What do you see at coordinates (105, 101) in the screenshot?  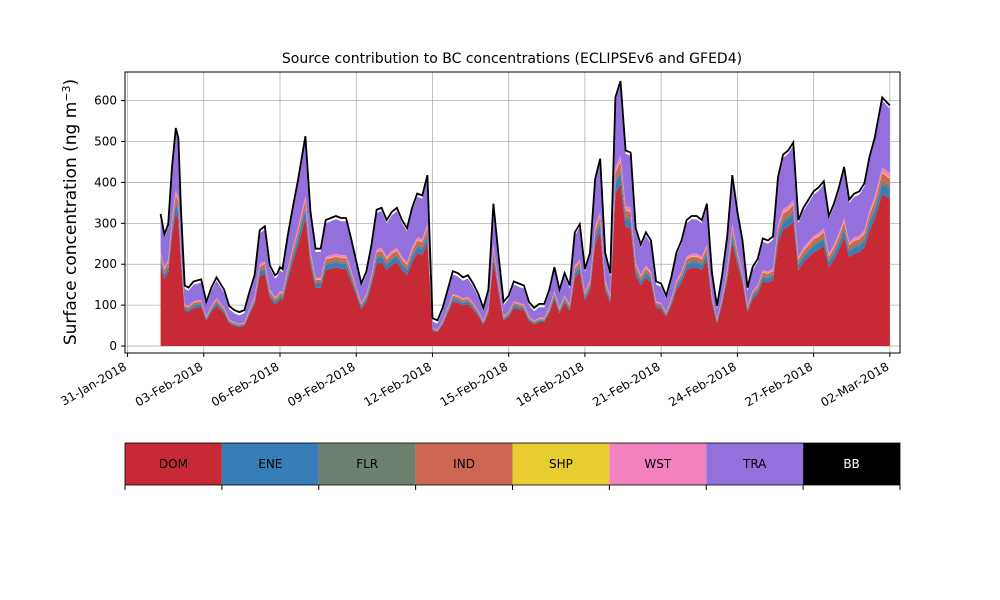 I see `y-tick-label: 600` at bounding box center [105, 101].